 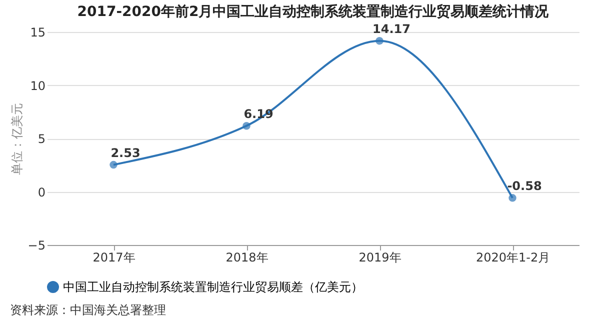 What do you see at coordinates (42, 139) in the screenshot?
I see `y-tick-label: 5` at bounding box center [42, 139].